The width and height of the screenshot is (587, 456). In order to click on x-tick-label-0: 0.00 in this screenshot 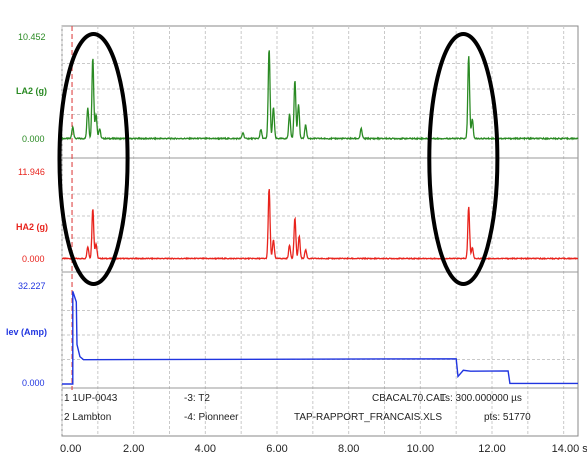, I will do `click(70, 449)`.